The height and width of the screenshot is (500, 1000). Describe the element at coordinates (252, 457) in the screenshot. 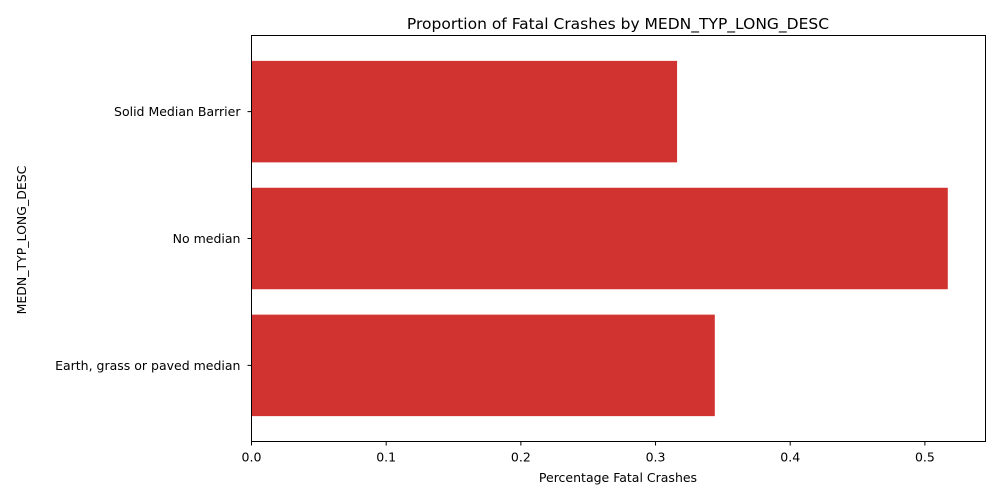

I see `x-tick-label: 0.0` at that location.